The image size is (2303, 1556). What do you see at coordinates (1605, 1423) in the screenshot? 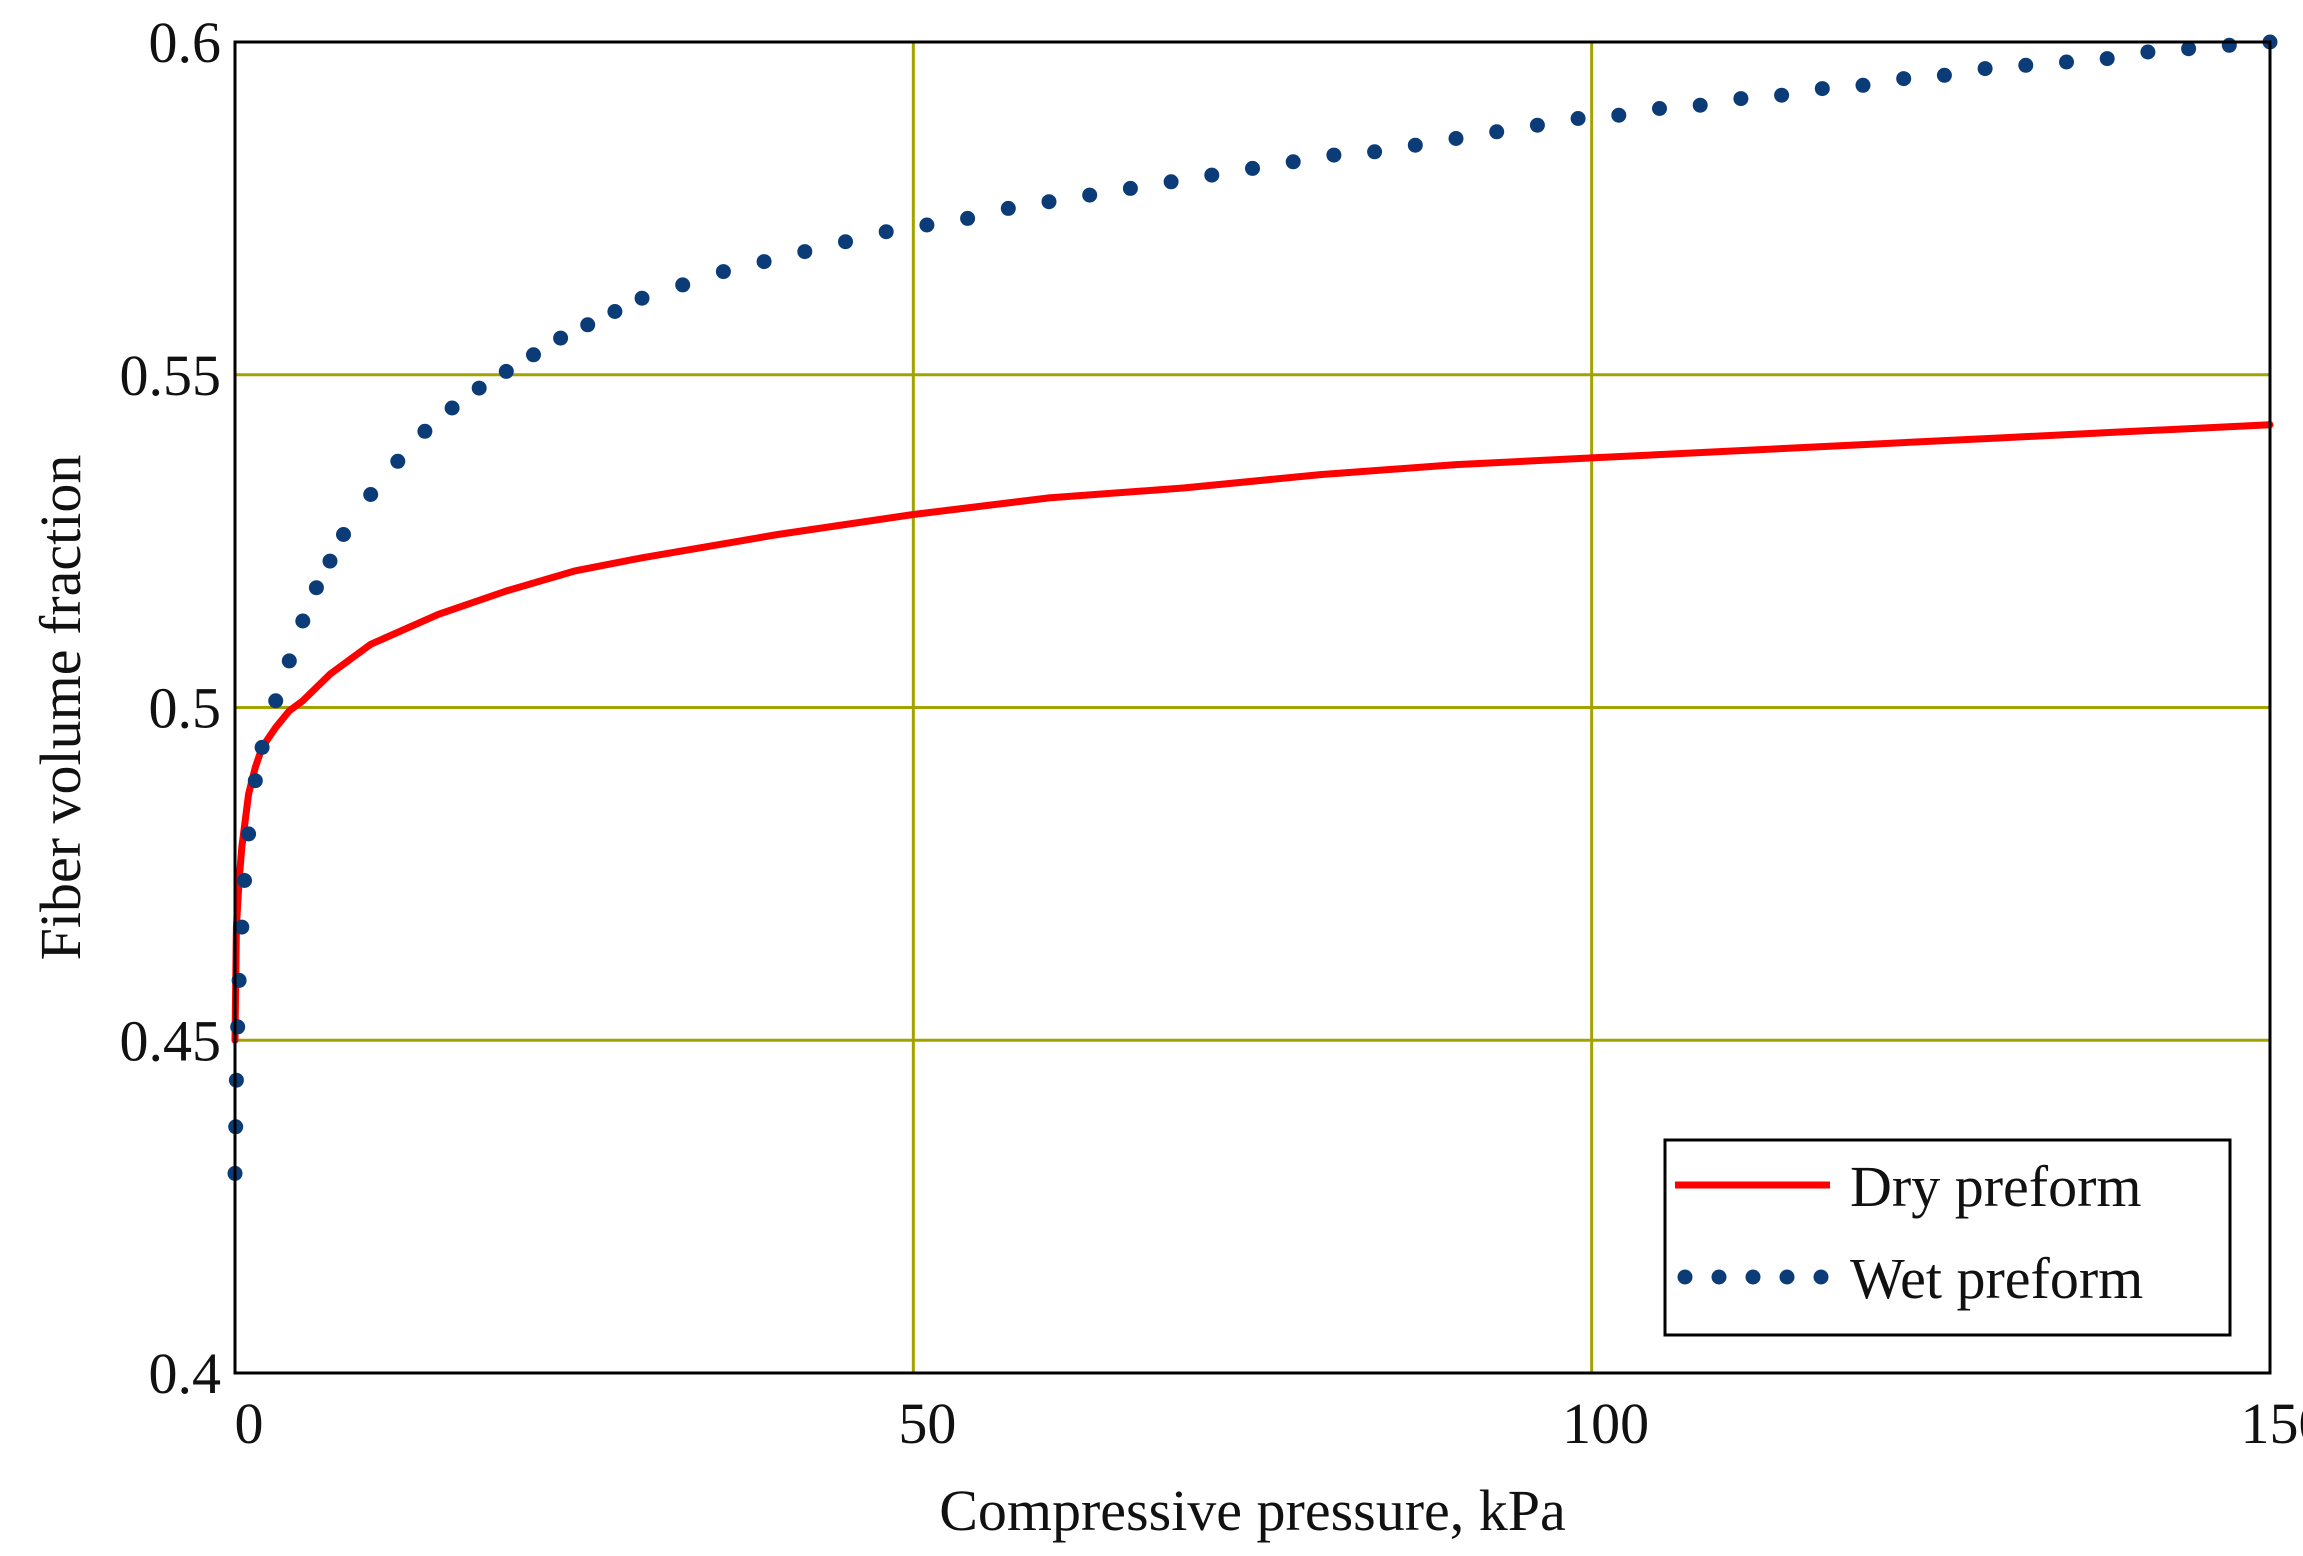
I see `x-tick-label-2: 100` at bounding box center [1605, 1423].